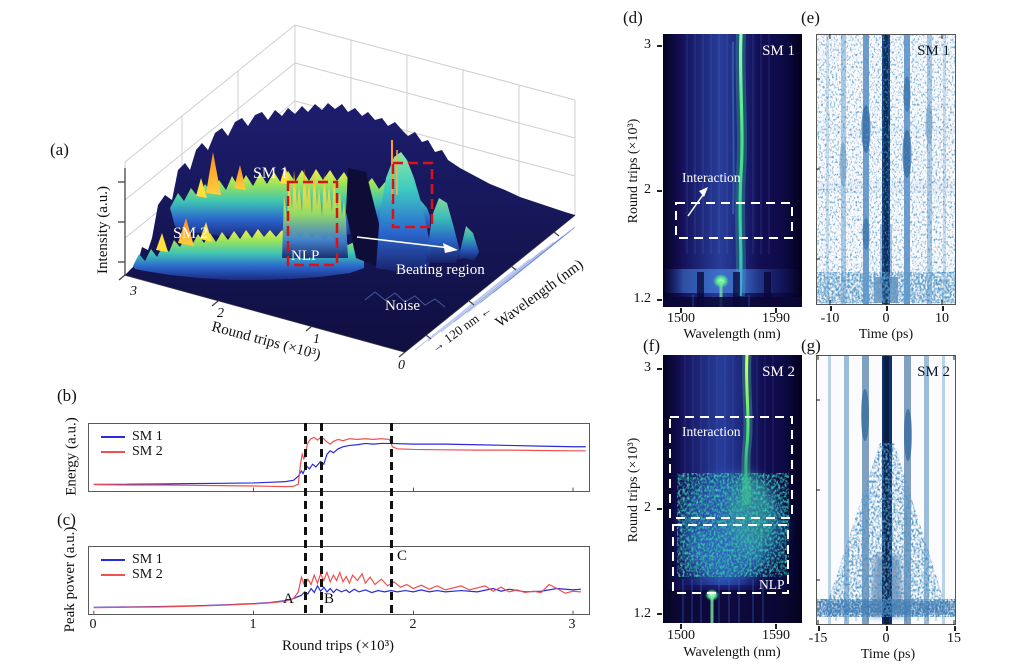  Describe the element at coordinates (305, 256) in the screenshot. I see `nlp-label: NLP` at that location.